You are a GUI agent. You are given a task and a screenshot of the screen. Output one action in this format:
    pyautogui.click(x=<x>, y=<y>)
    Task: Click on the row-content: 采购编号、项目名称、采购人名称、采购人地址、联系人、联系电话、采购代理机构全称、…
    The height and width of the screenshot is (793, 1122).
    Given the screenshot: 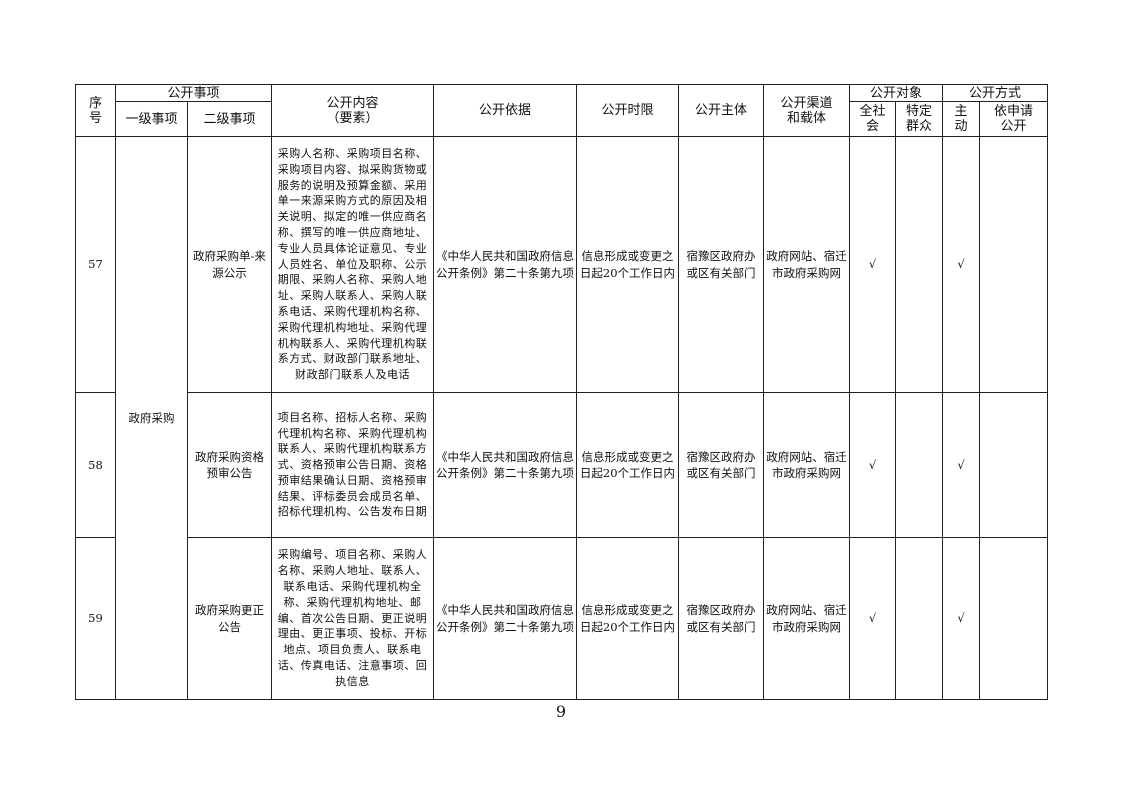 What is the action you would take?
    pyautogui.click(x=352, y=618)
    